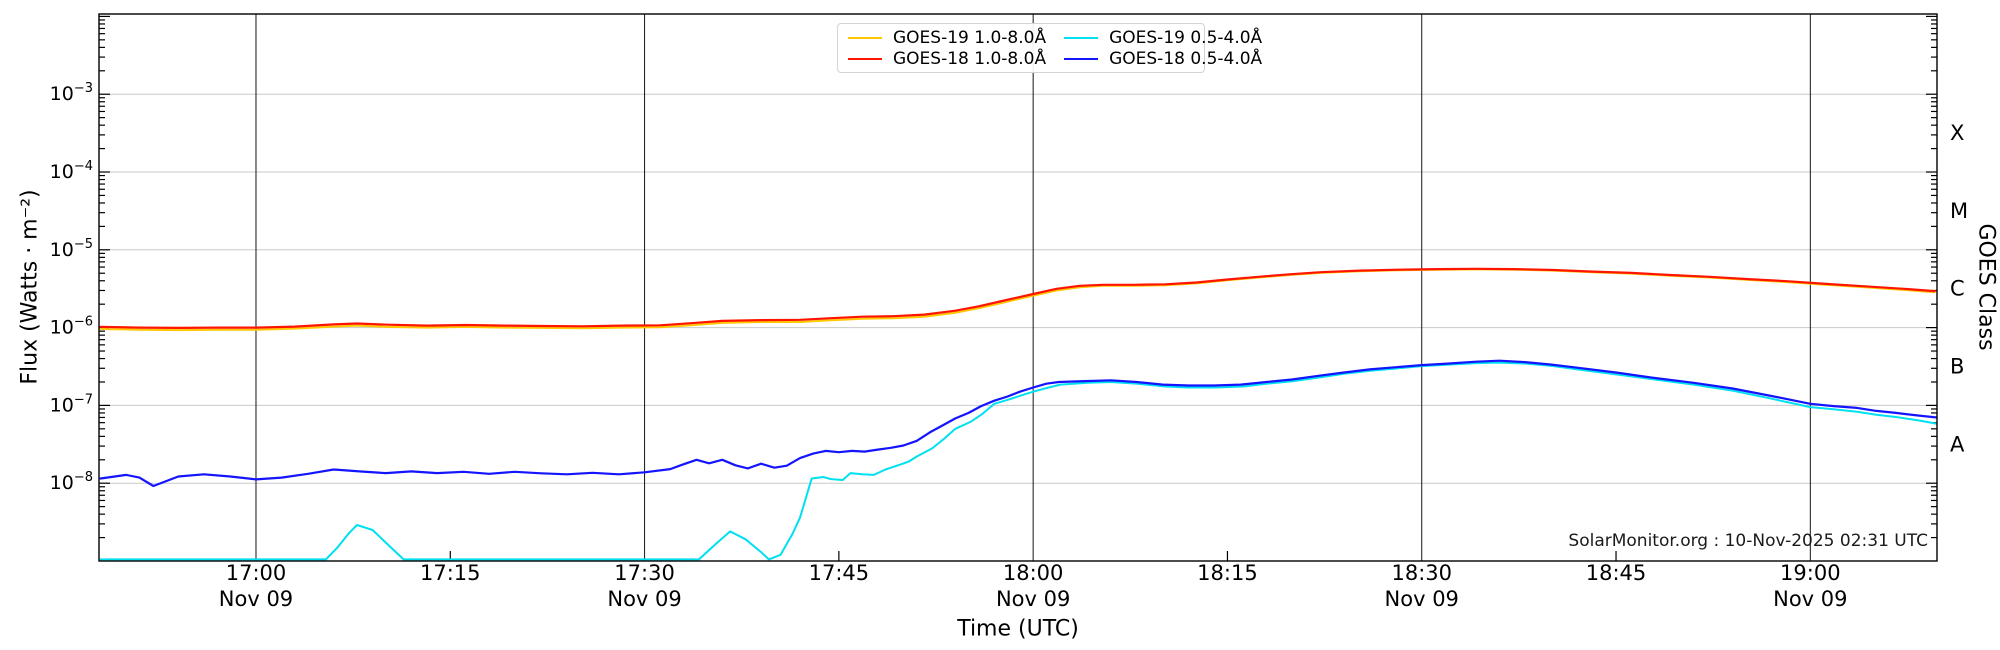 This screenshot has height=650, width=2000. I want to click on source-timestamp-annotation: SolarMonitor.org : 10-Nov-2025 02:31 UTC, so click(1748, 541).